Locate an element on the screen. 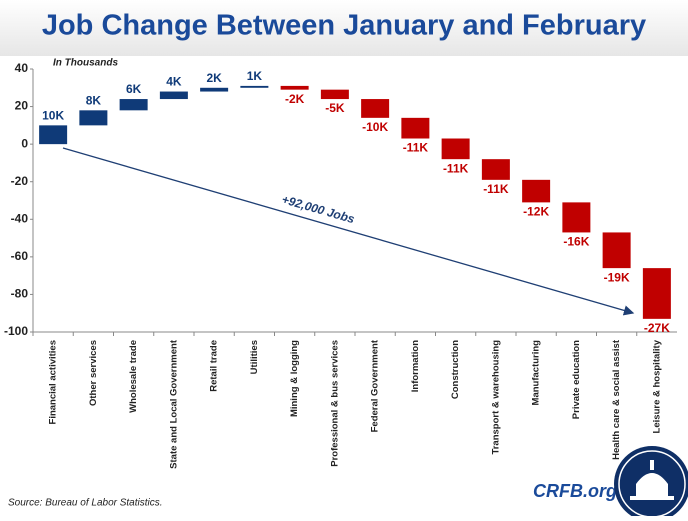 This screenshot has height=521, width=688. x-tick-label: Leisure & hospitality is located at coordinates (656, 386).